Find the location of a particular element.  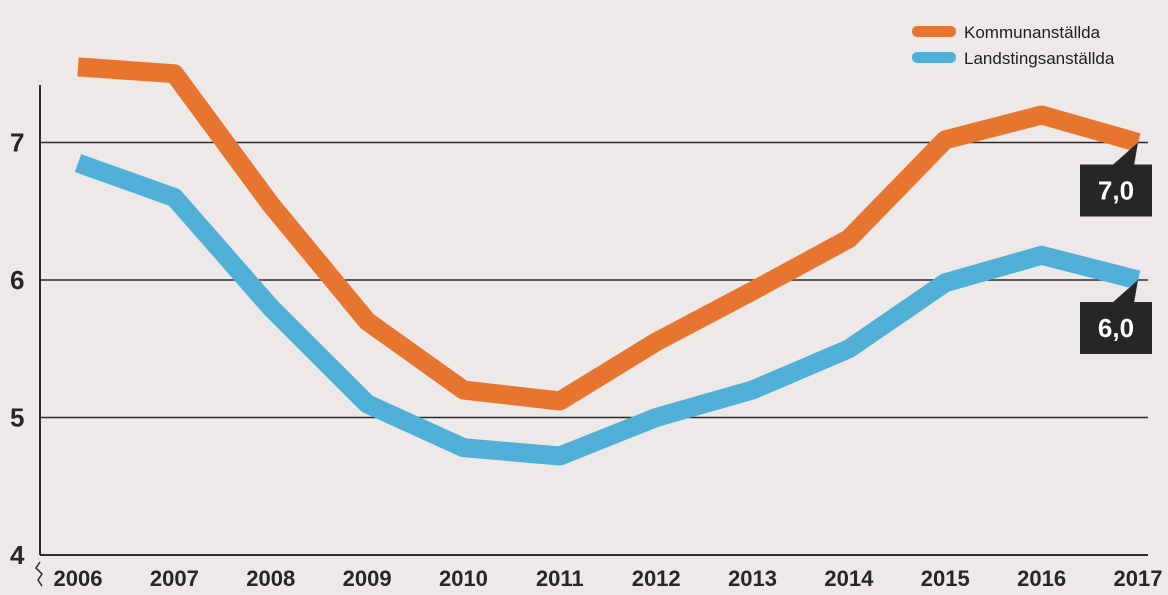

end-value-label: 6,0 is located at coordinates (1116, 328).